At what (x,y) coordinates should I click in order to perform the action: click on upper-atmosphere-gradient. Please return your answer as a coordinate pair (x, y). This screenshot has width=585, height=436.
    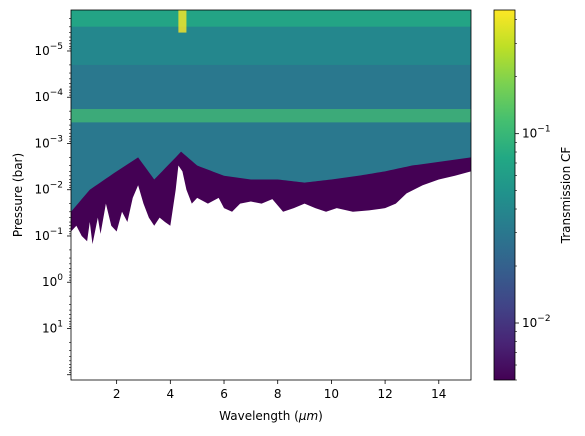
    Looking at the image, I should click on (271, 45).